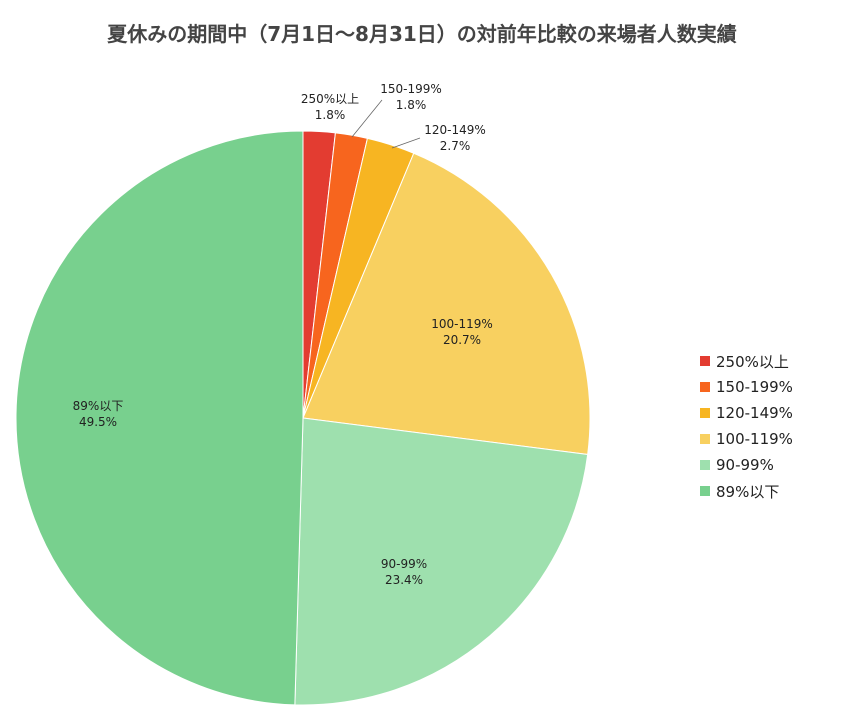 This screenshot has width=844, height=710. What do you see at coordinates (98, 422) in the screenshot?
I see `slice-value-label: 49.5%` at bounding box center [98, 422].